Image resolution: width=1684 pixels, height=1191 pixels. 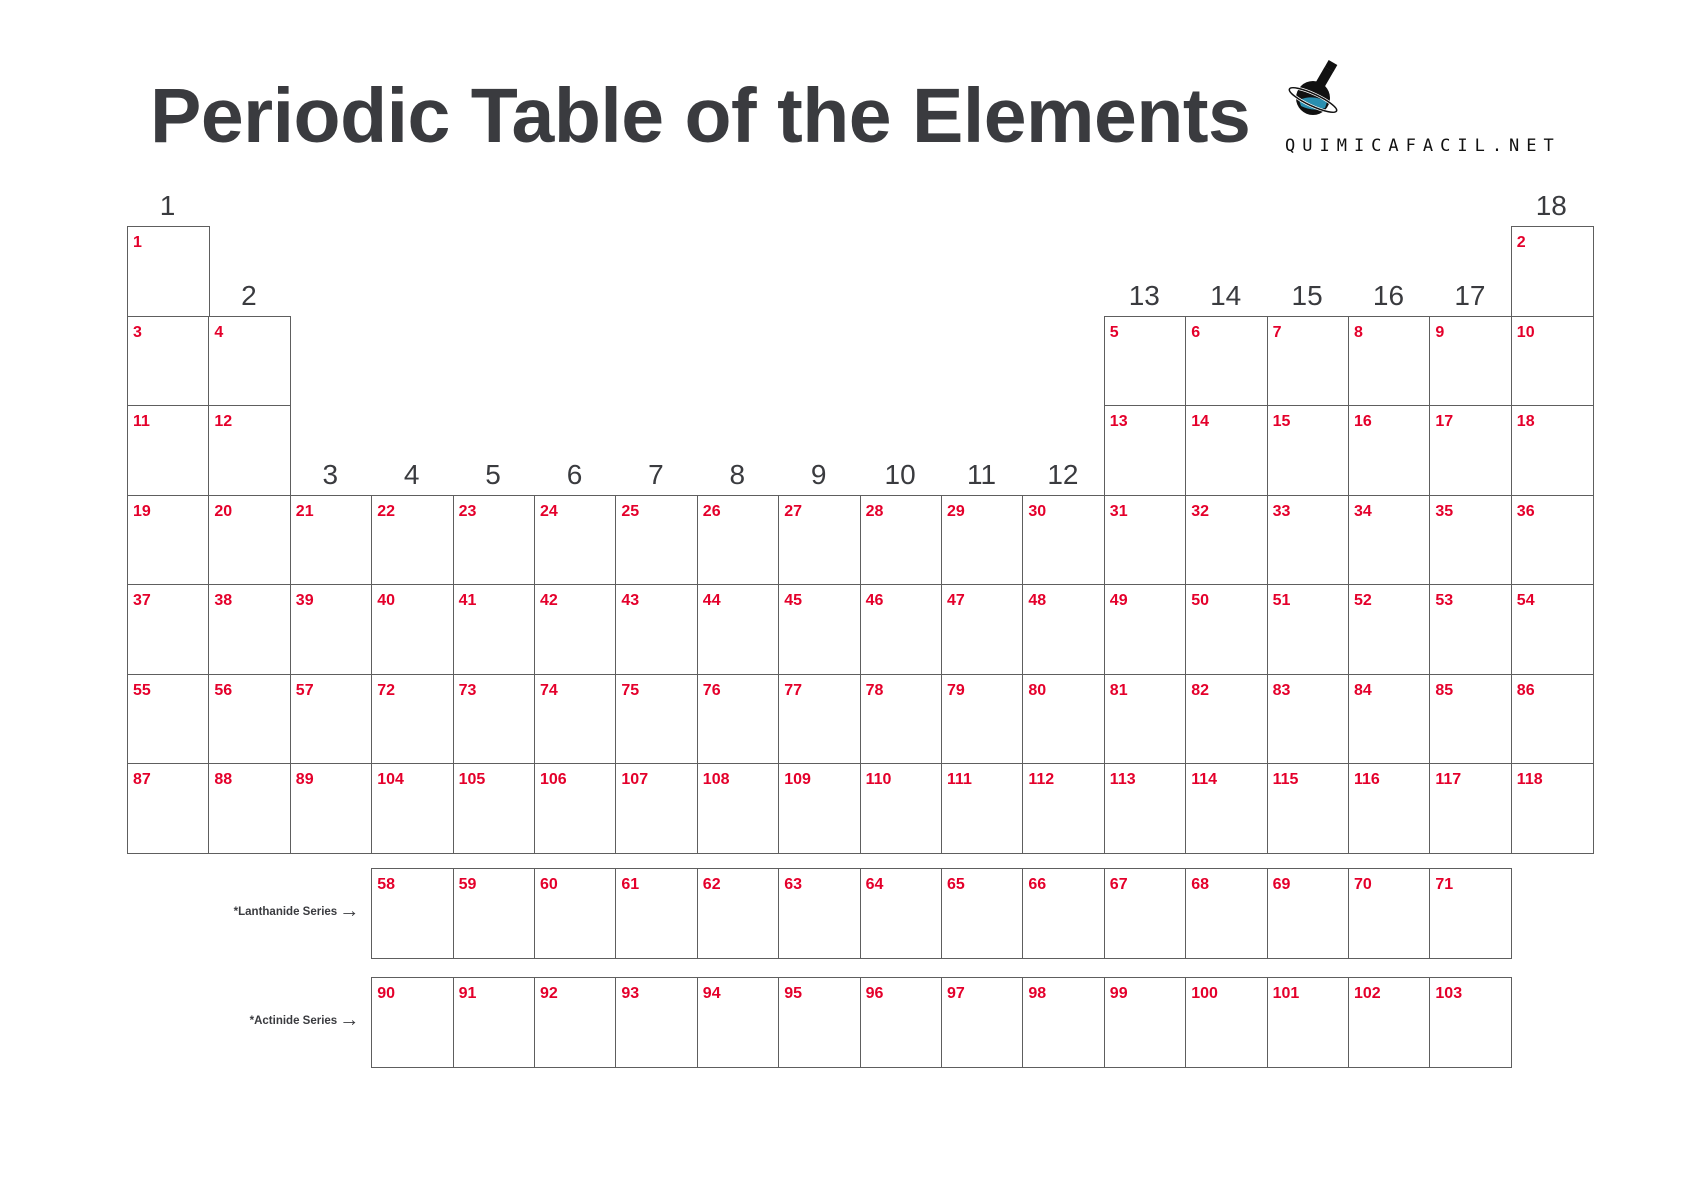 What do you see at coordinates (1313, 87) in the screenshot?
I see `flask-planet-icon` at bounding box center [1313, 87].